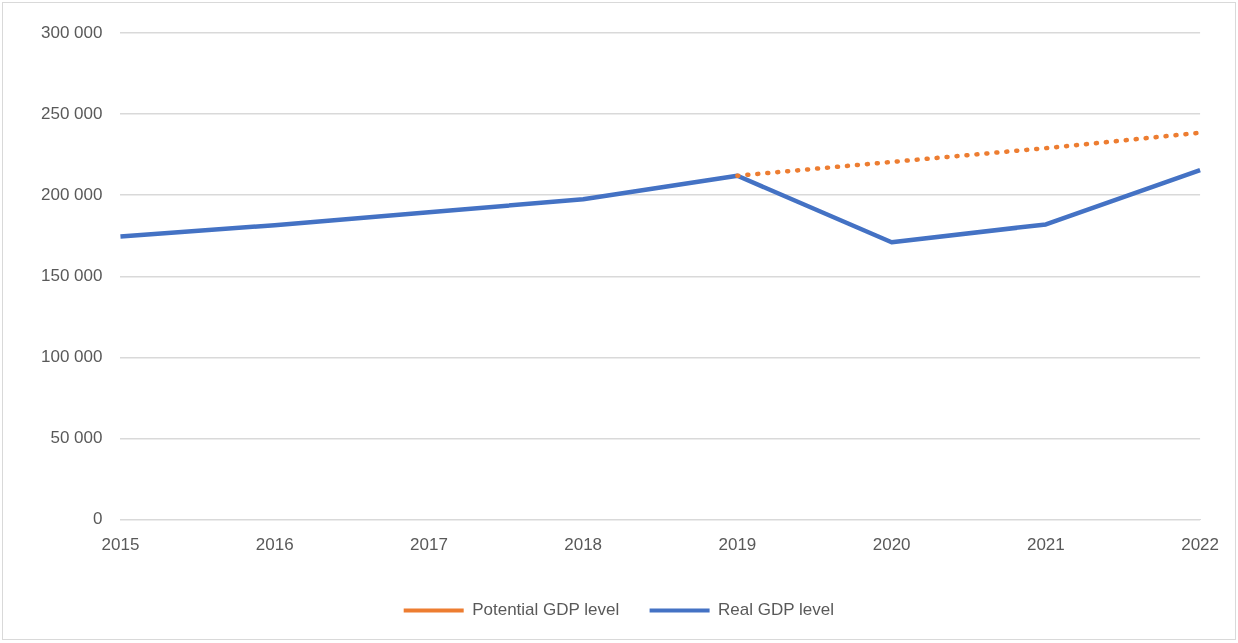 Image resolution: width=1238 pixels, height=643 pixels. I want to click on y-tick-label: 150 000, so click(72, 275).